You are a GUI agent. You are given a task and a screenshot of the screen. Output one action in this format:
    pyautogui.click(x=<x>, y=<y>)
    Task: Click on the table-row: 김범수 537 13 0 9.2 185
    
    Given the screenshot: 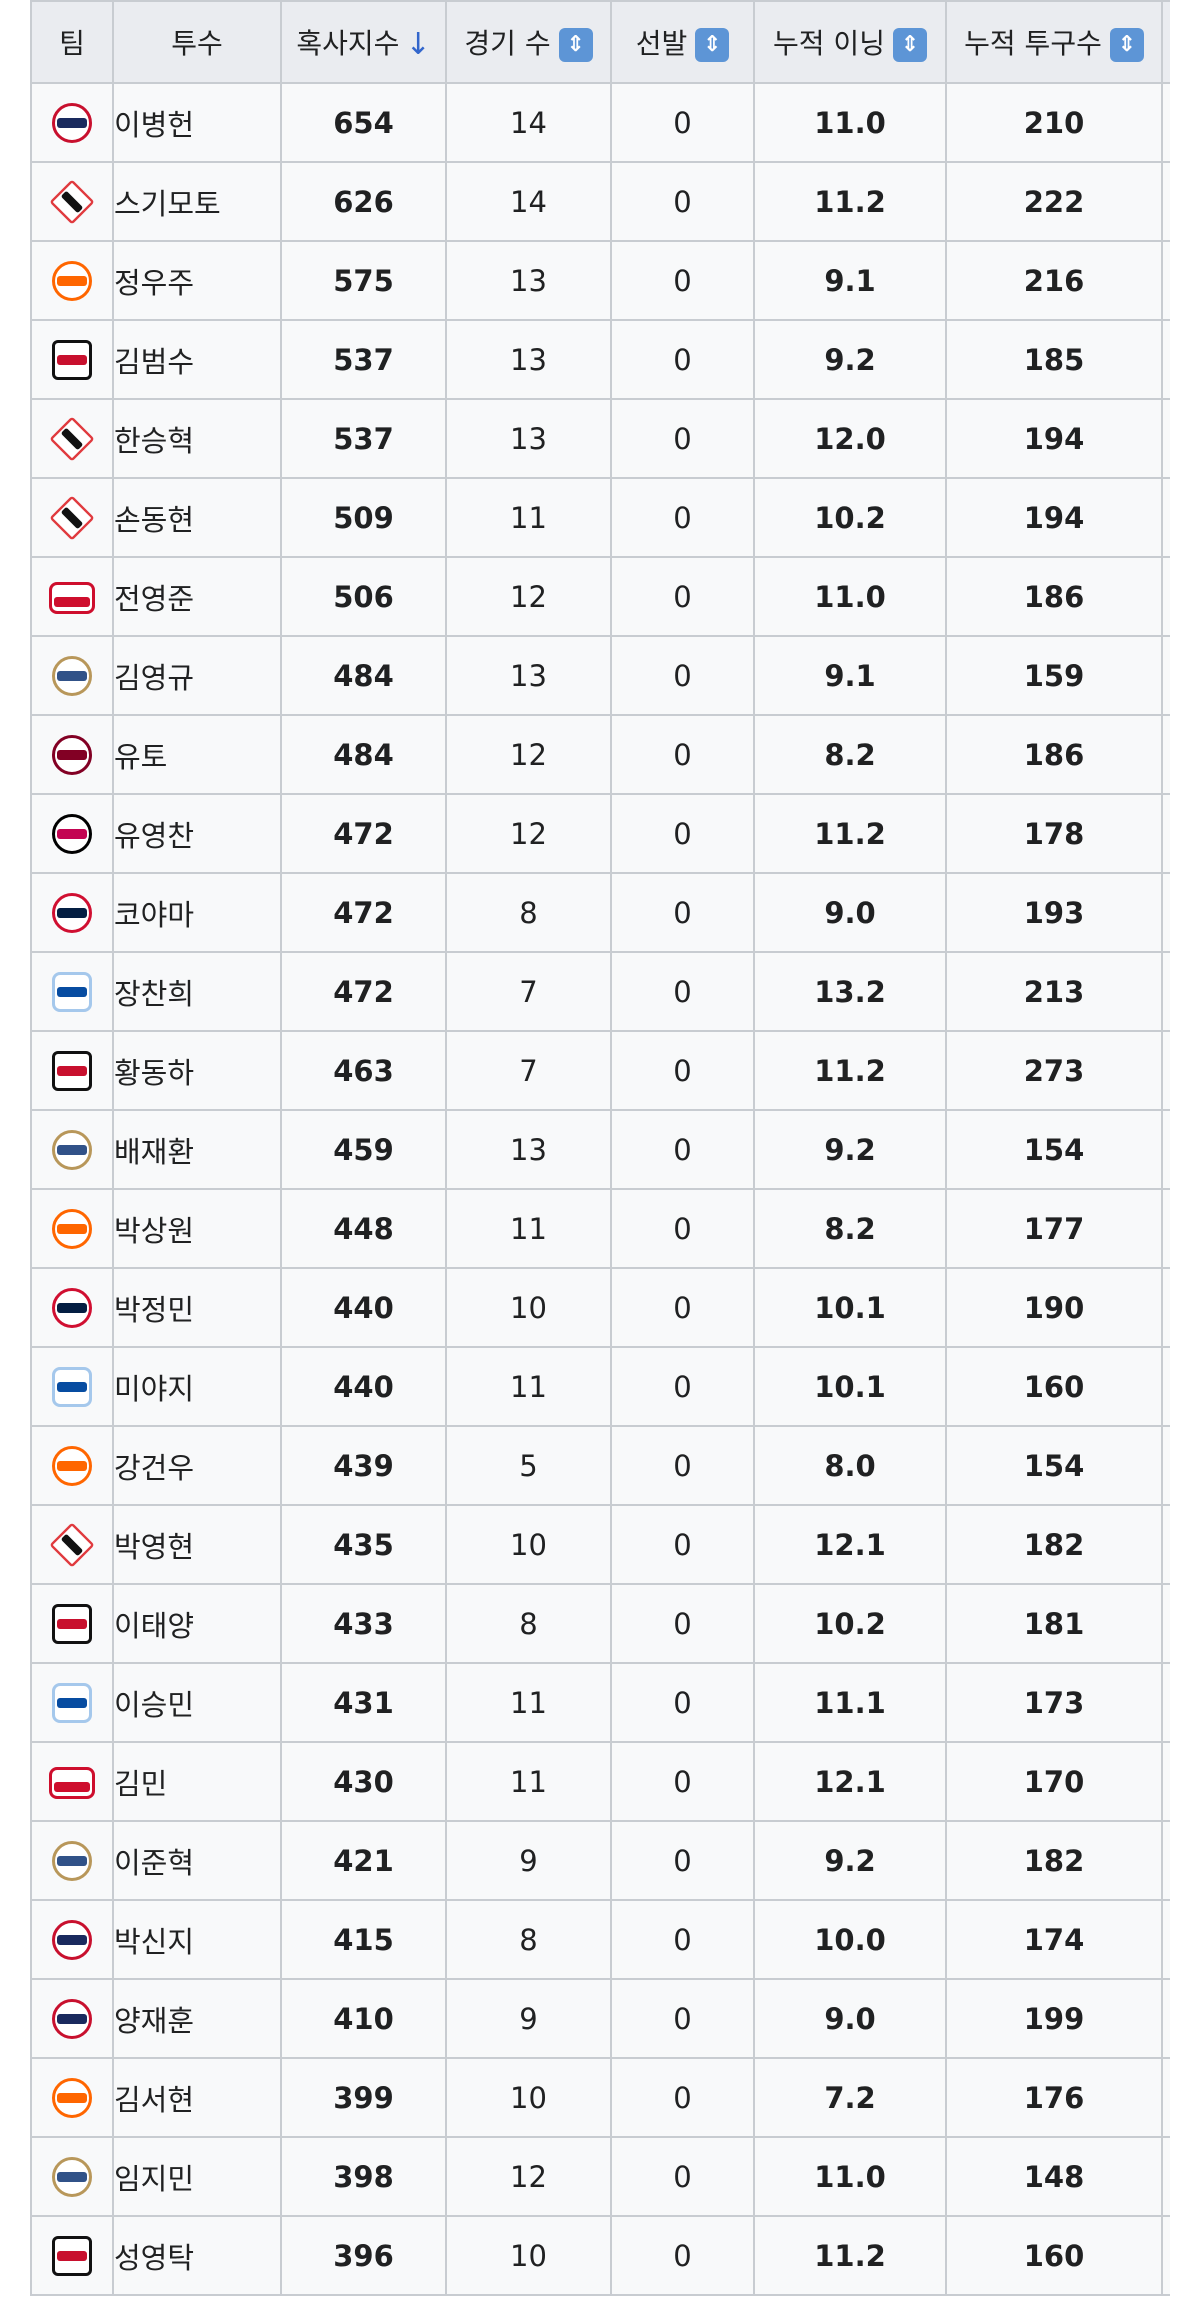 What is the action you would take?
    pyautogui.click(x=600, y=359)
    